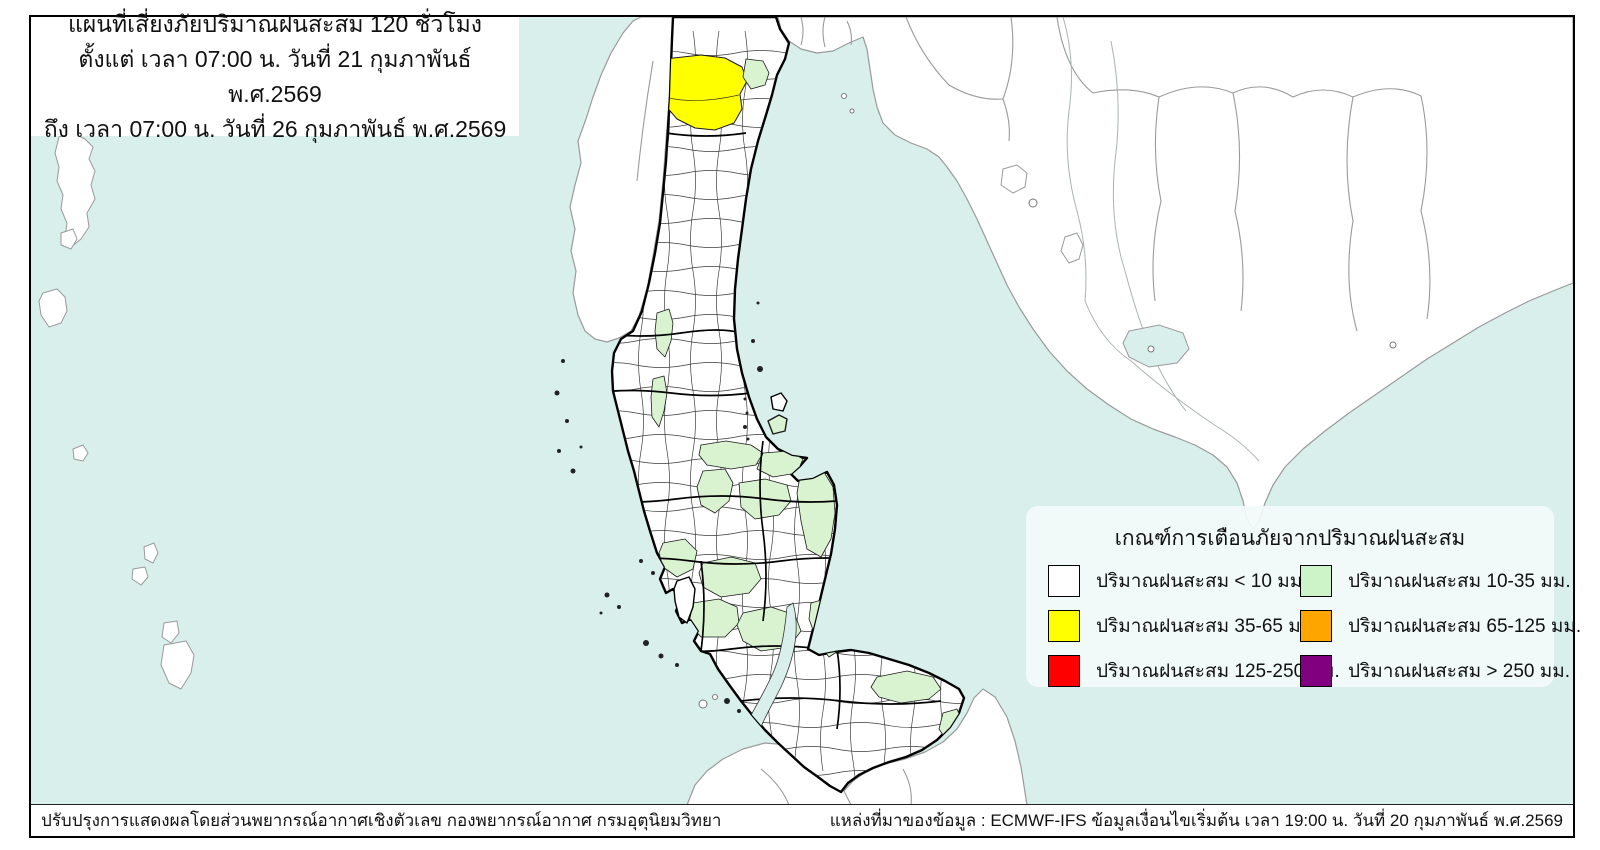  I want to click on legend-item: ปริมาณฝนสะสม 10-35 มม., so click(1440, 581).